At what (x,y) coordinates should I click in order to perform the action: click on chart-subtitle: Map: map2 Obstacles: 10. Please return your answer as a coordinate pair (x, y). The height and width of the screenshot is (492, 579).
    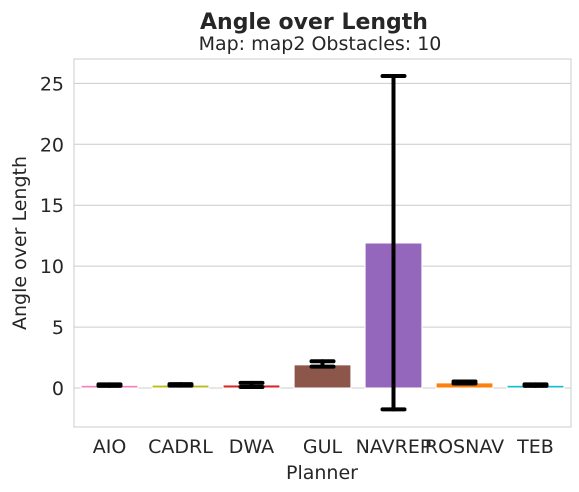
    Looking at the image, I should click on (320, 44).